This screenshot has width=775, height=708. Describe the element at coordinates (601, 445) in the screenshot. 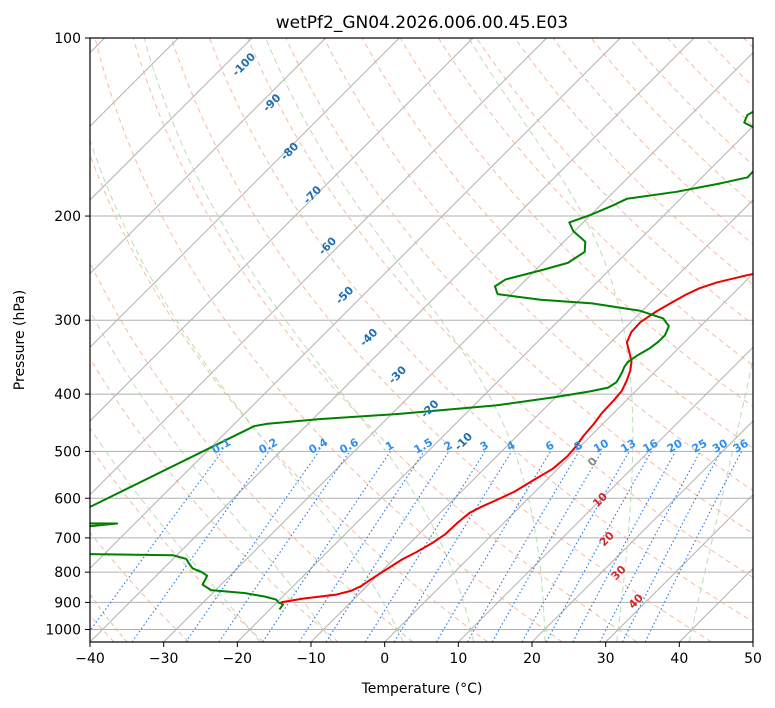

I see `mixing-ratio-label: 10` at that location.